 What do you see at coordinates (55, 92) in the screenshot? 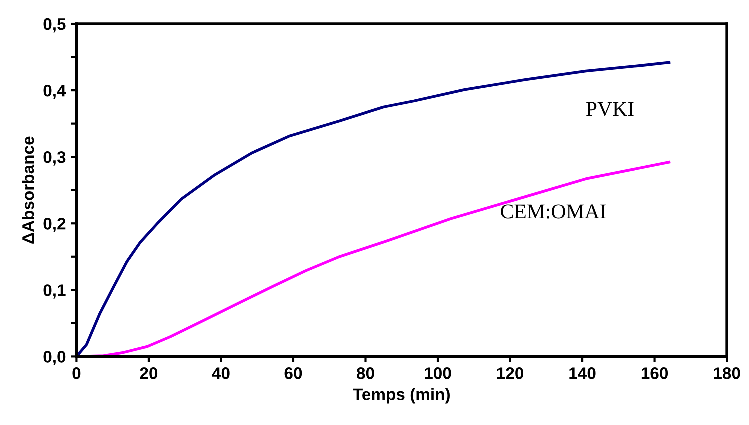
I see `y-tick-label: 0,4` at bounding box center [55, 92].